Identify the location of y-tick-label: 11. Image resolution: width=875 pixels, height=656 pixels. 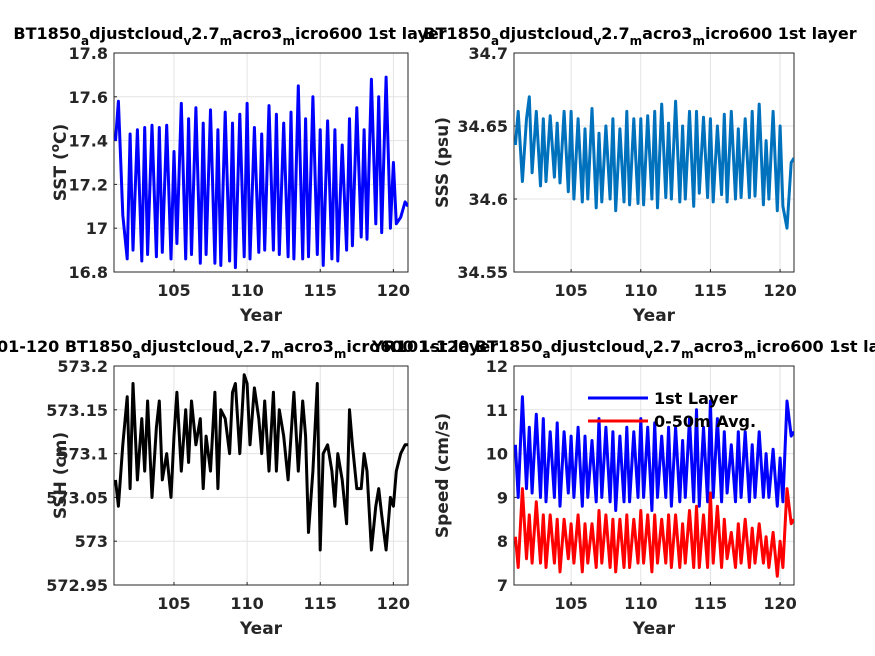
(497, 410).